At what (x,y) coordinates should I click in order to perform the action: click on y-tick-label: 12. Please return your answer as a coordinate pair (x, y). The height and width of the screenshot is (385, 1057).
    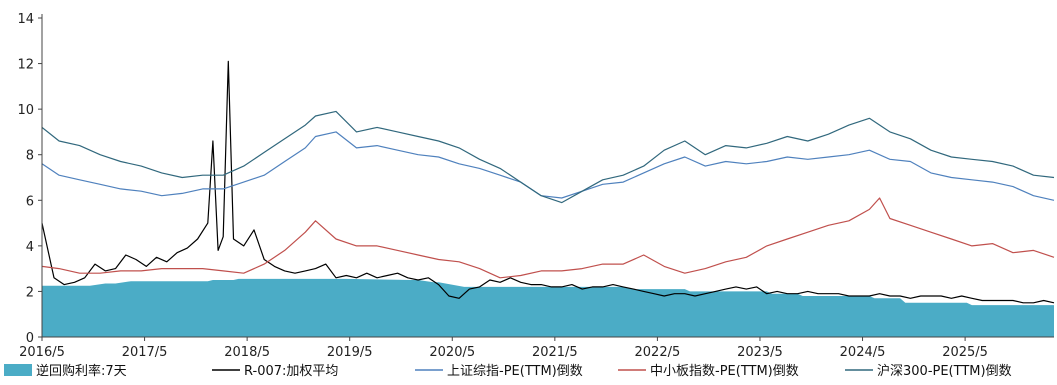
    Looking at the image, I should click on (25, 65).